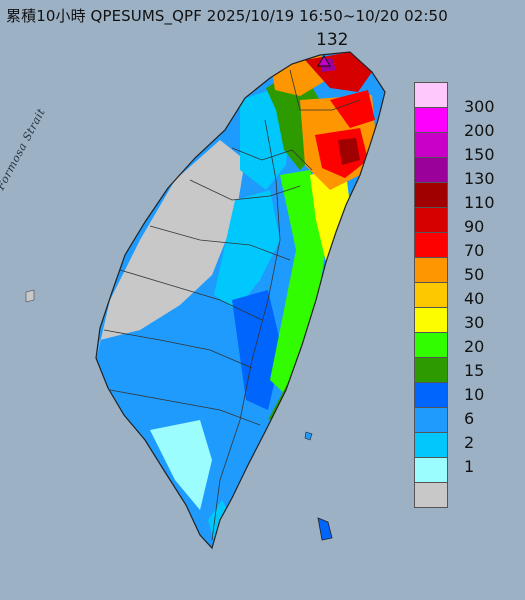 The height and width of the screenshot is (600, 525). Describe the element at coordinates (474, 394) in the screenshot. I see `legend-label: 10` at that location.